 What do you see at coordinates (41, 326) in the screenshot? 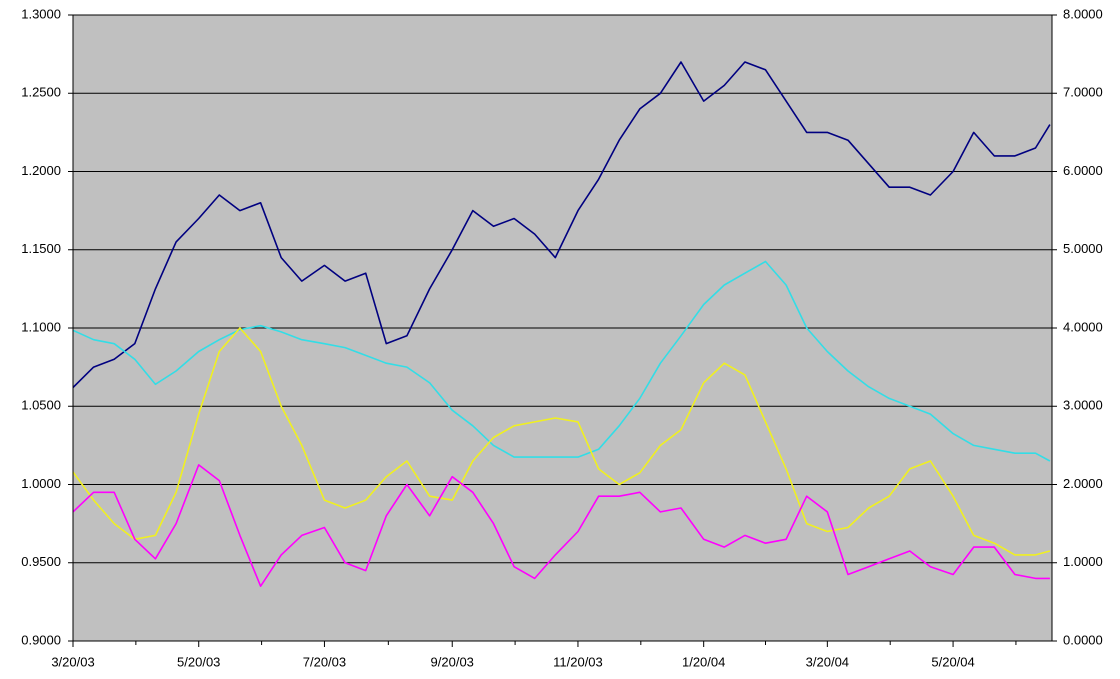
I see `y-tick-label: 1.1000` at bounding box center [41, 326].